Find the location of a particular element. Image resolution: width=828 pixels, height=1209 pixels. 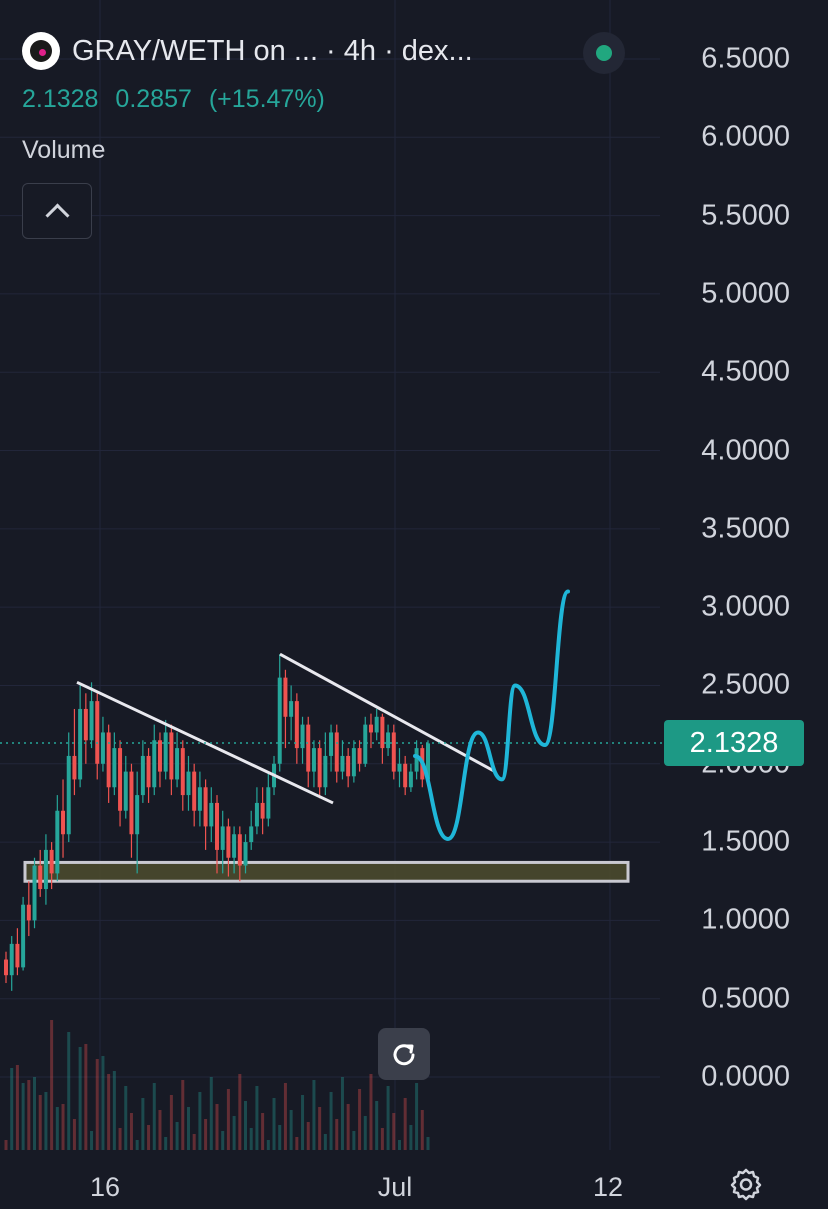

y-tick-label: 4.0000 is located at coordinates (745, 450).